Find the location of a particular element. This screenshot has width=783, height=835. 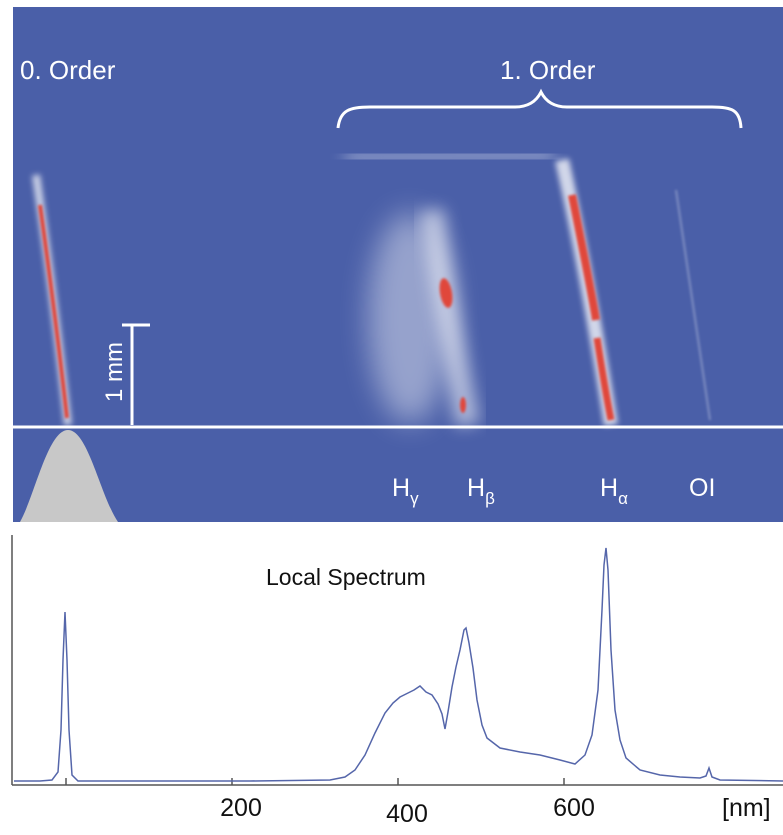

spectrum-title: Local Spectrum is located at coordinates (346, 577).